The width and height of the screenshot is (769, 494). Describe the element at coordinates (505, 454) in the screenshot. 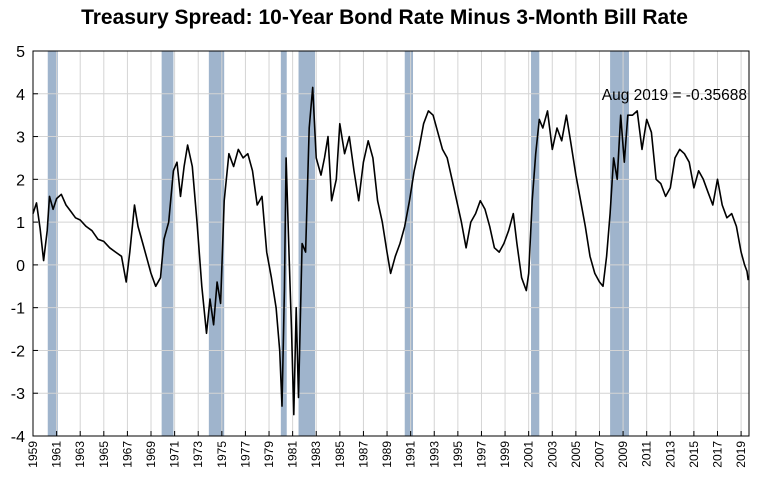

I see `x-tick-label: 1999` at that location.